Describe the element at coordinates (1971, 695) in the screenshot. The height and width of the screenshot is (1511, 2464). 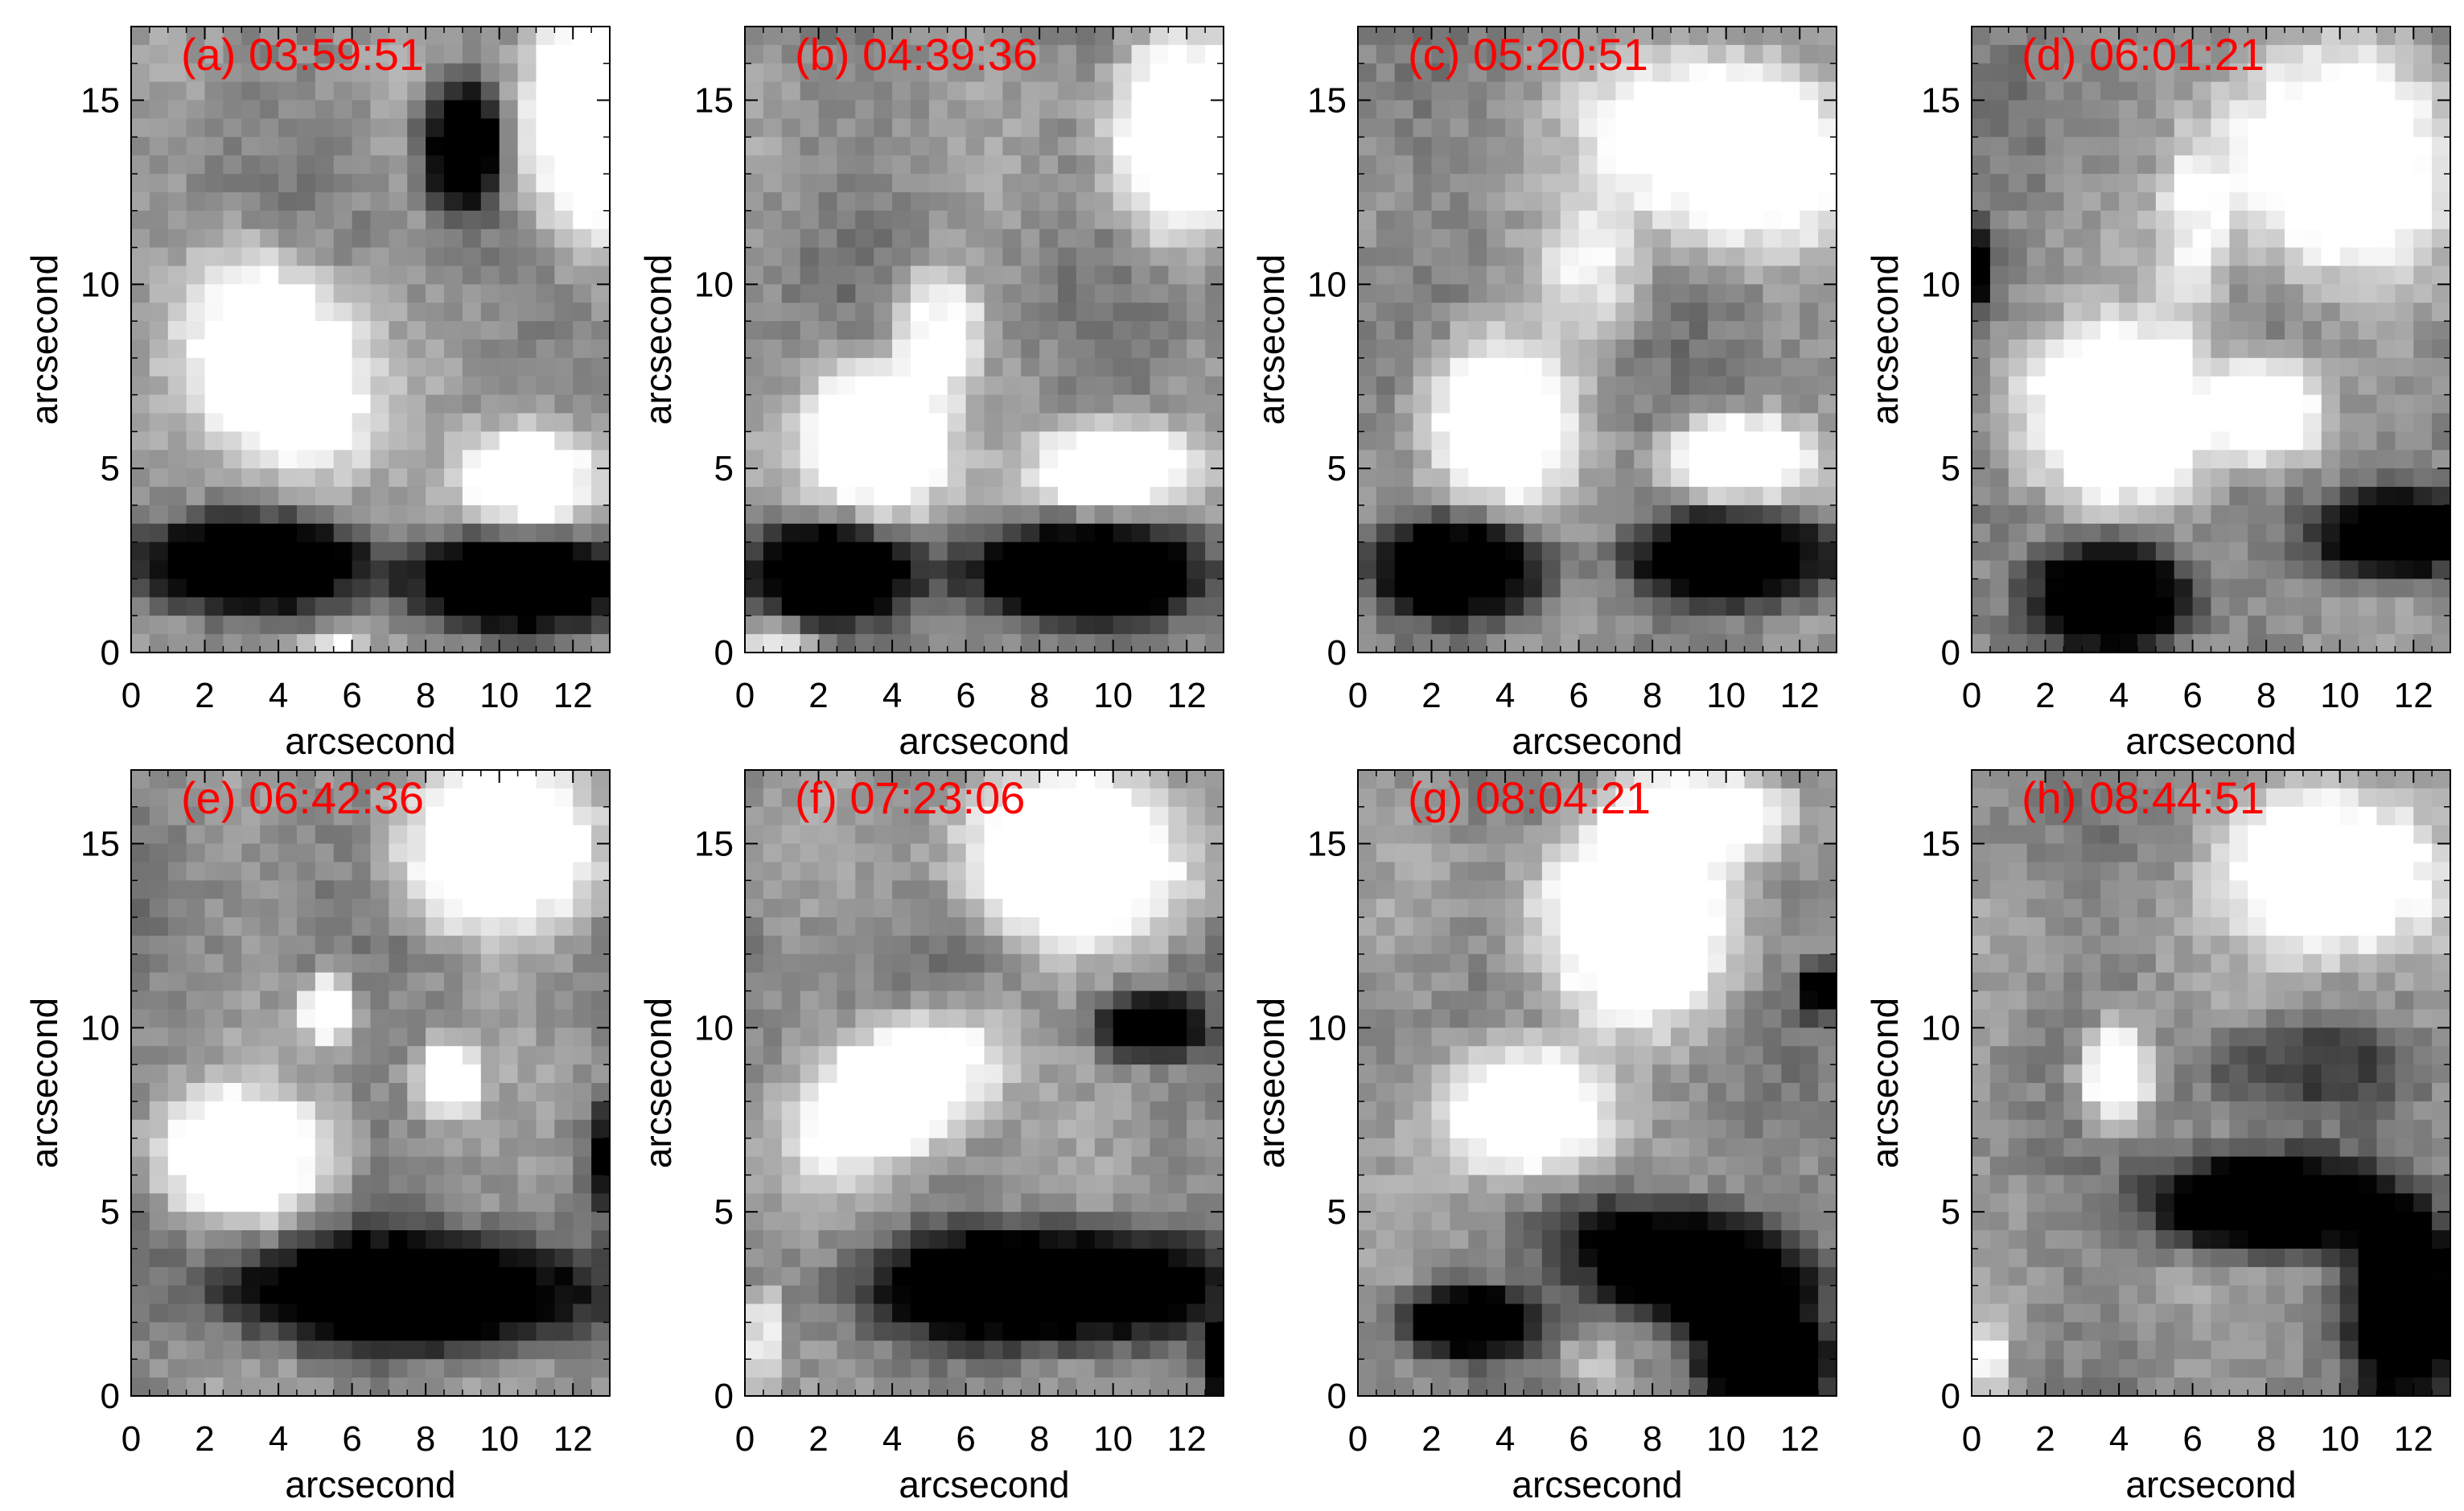
I see `x-tick-label: 0` at that location.